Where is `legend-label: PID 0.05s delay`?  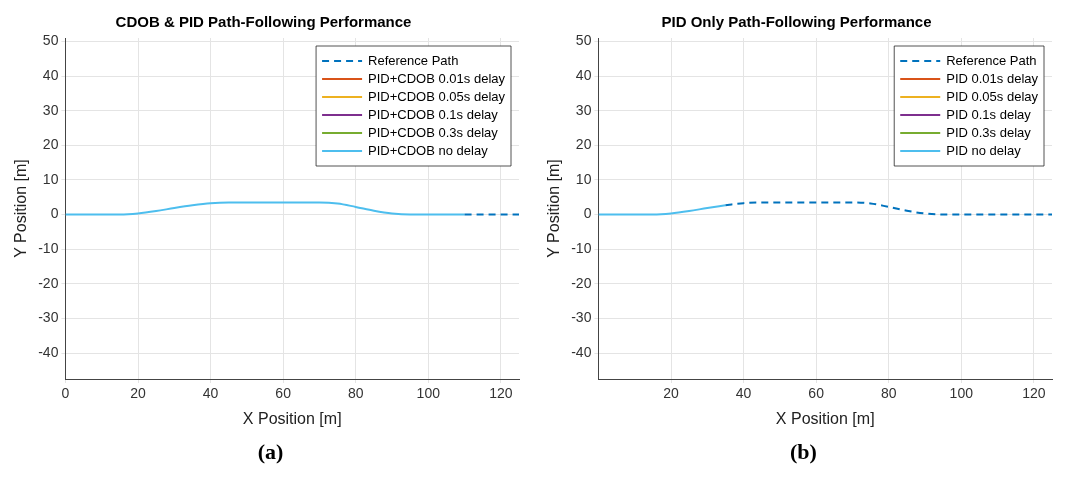
legend-label: PID 0.05s delay is located at coordinates (992, 96).